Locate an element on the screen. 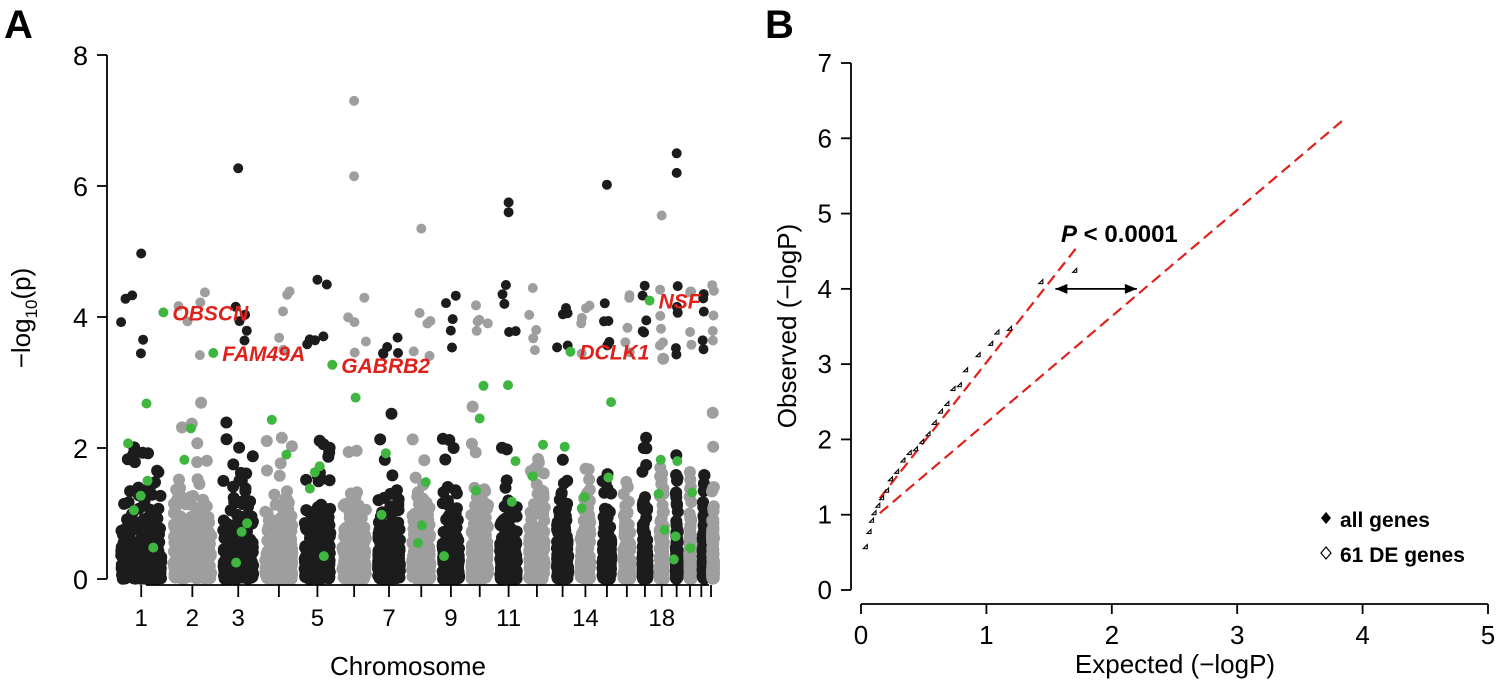 This screenshot has width=1500, height=691. chromosome-label: 18 is located at coordinates (661, 618).